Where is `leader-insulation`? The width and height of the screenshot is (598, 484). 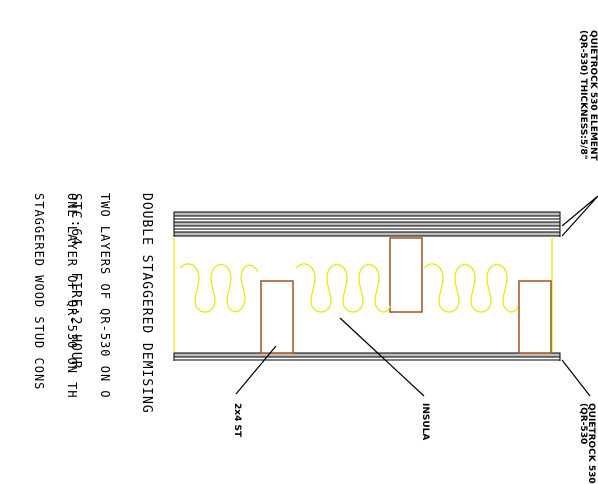
leader-insulation is located at coordinates (382, 357).